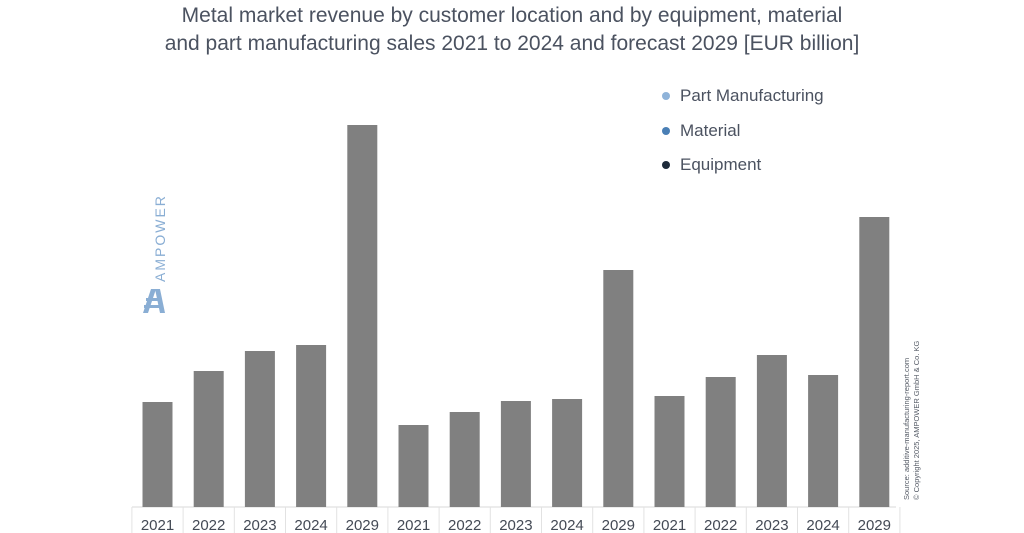 This screenshot has height=533, width=1024. I want to click on ampower-logo, so click(153, 255).